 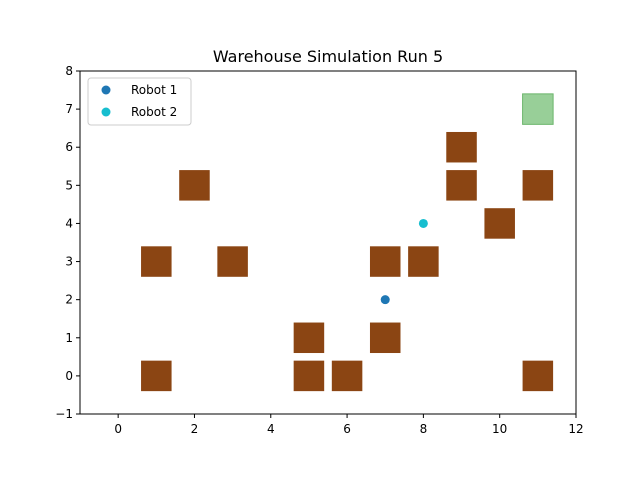 I want to click on x-tick-label: 10, so click(x=499, y=429).